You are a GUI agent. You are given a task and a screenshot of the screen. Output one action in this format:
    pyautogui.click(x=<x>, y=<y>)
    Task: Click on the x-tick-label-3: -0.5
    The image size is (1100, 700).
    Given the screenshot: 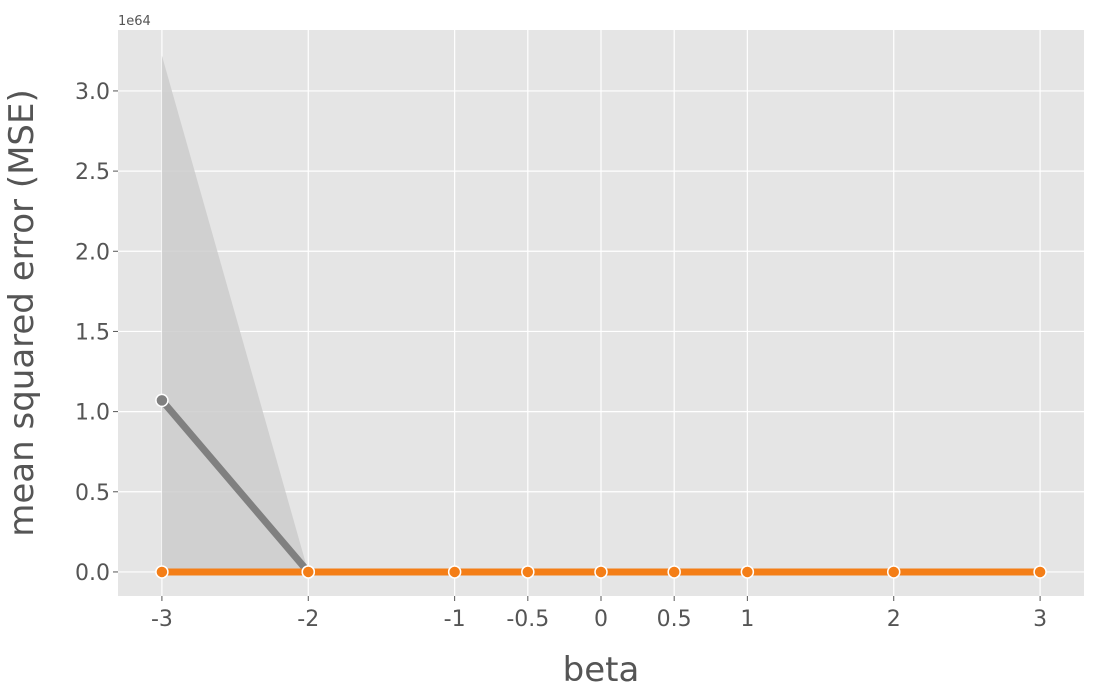 What is the action you would take?
    pyautogui.click(x=527, y=619)
    